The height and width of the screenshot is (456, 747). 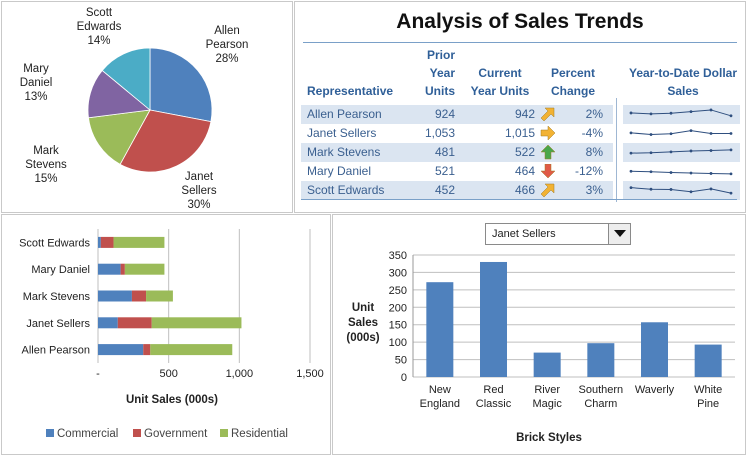 What do you see at coordinates (199, 177) in the screenshot?
I see `pie-label-text: Janet` at bounding box center [199, 177].